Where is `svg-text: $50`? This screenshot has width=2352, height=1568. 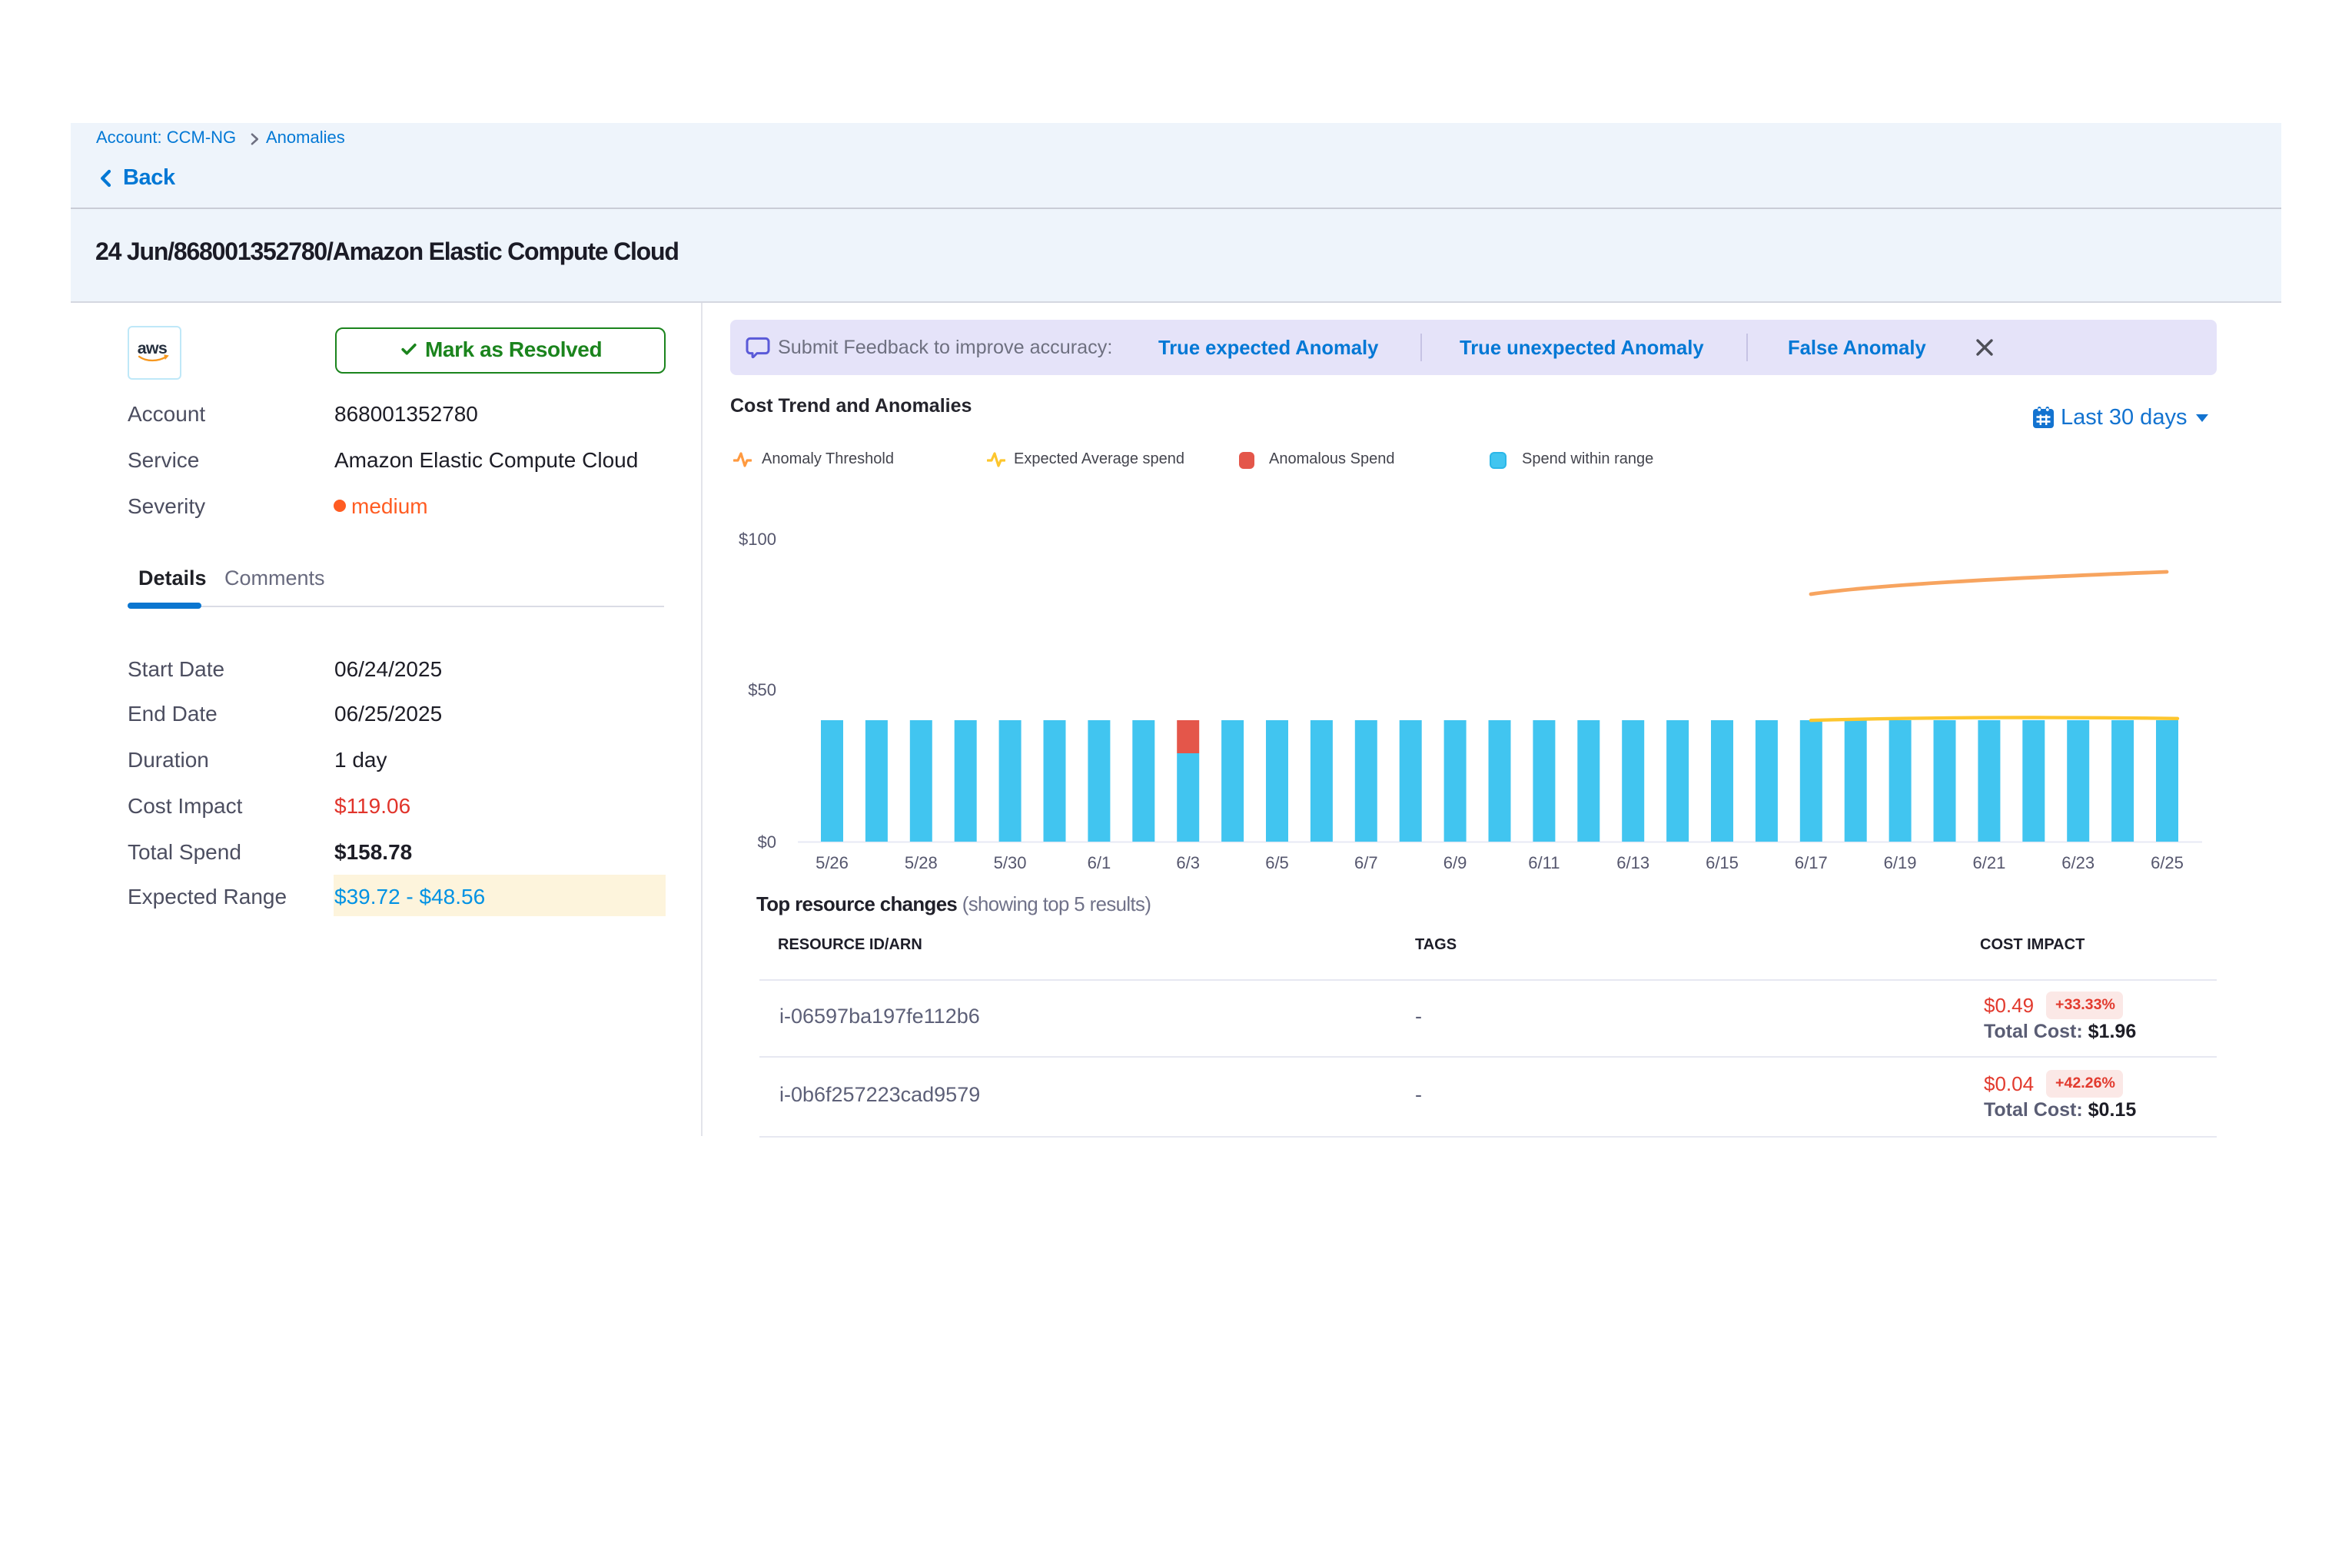
svg-text: $50 is located at coordinates (762, 689).